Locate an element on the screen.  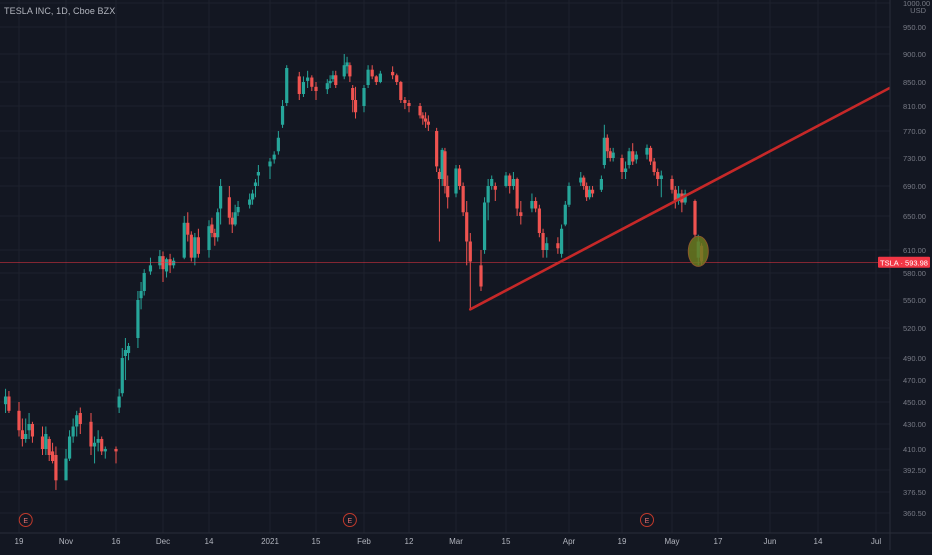
price-tick-label: 376.50 is located at coordinates (914, 492).